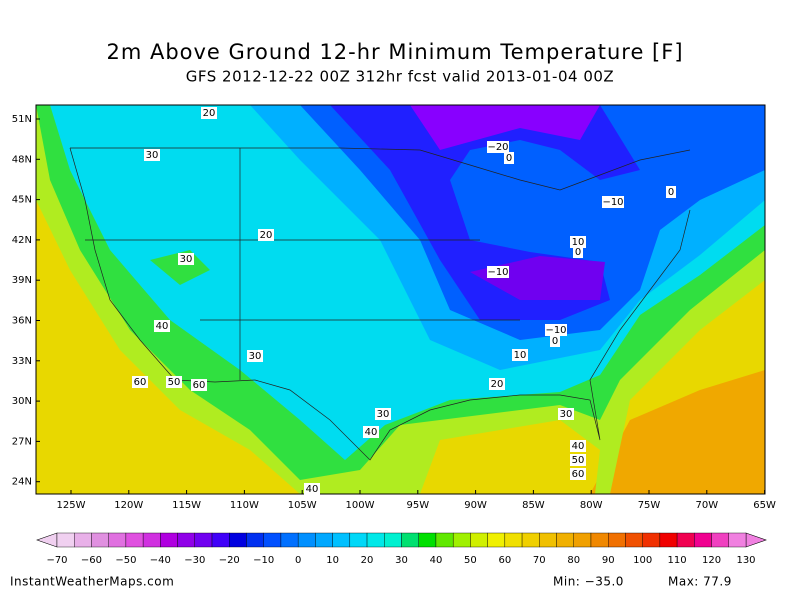 This screenshot has height=600, width=800. I want to click on colorbar-label: −70, so click(56, 560).